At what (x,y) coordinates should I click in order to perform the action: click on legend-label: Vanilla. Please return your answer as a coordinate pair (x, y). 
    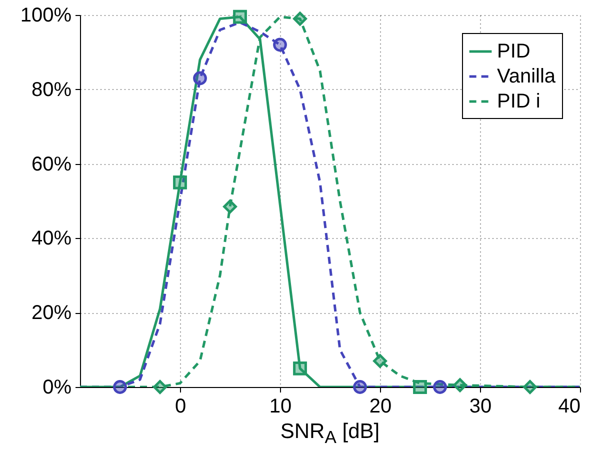
    Looking at the image, I should click on (526, 77).